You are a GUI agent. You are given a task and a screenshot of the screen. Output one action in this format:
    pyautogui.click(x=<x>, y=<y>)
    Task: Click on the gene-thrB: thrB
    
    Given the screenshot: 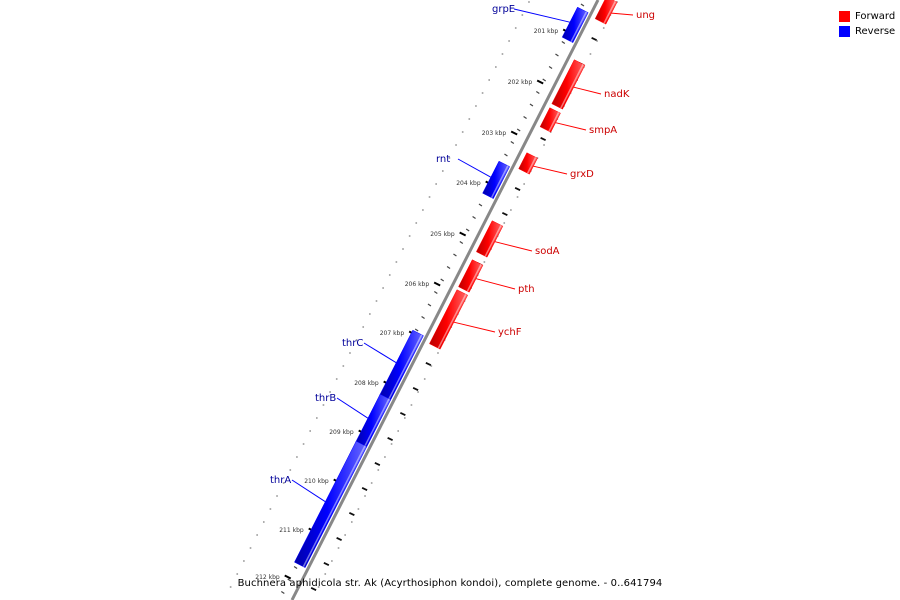 What is the action you would take?
    pyautogui.click(x=353, y=420)
    